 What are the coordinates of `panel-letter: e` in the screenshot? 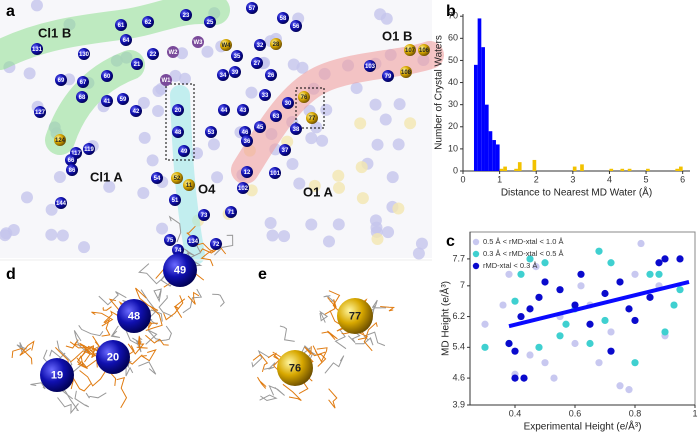 It's located at (262, 274).